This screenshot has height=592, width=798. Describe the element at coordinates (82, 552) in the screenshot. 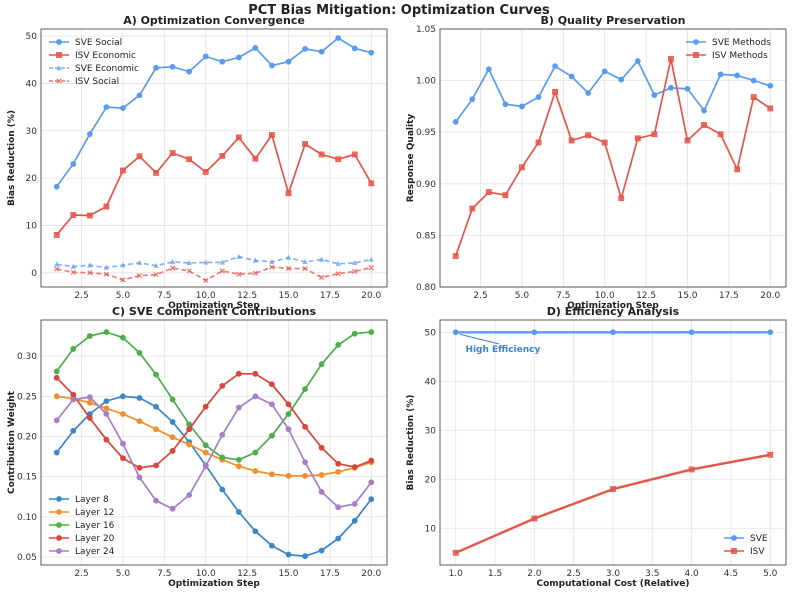

I see `legend-item-C-4: Layer 24` at that location.